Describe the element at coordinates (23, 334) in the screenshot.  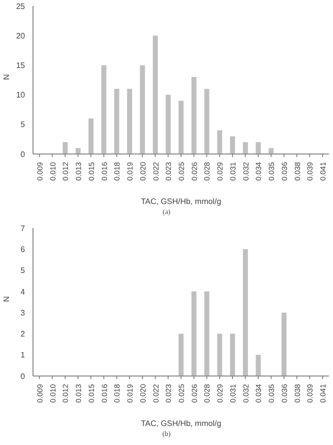
I see `y-tick-label: 2` at that location.